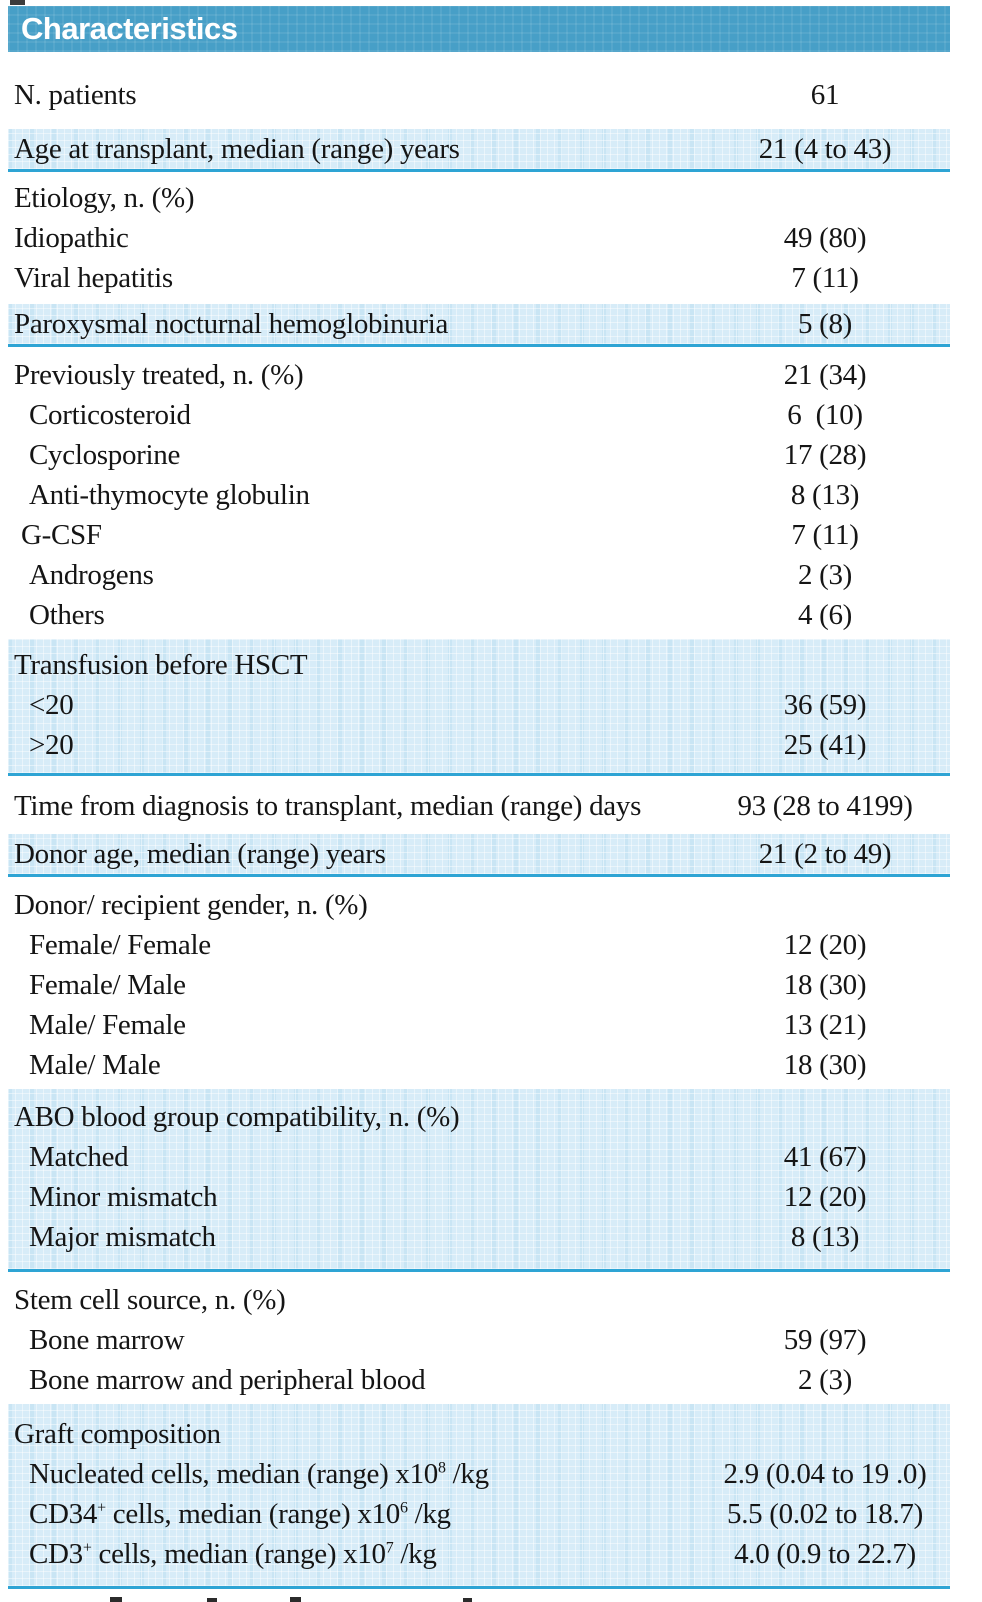 The height and width of the screenshot is (1602, 982). Describe the element at coordinates (479, 198) in the screenshot. I see `table-row: Etiology, n. (%)` at that location.